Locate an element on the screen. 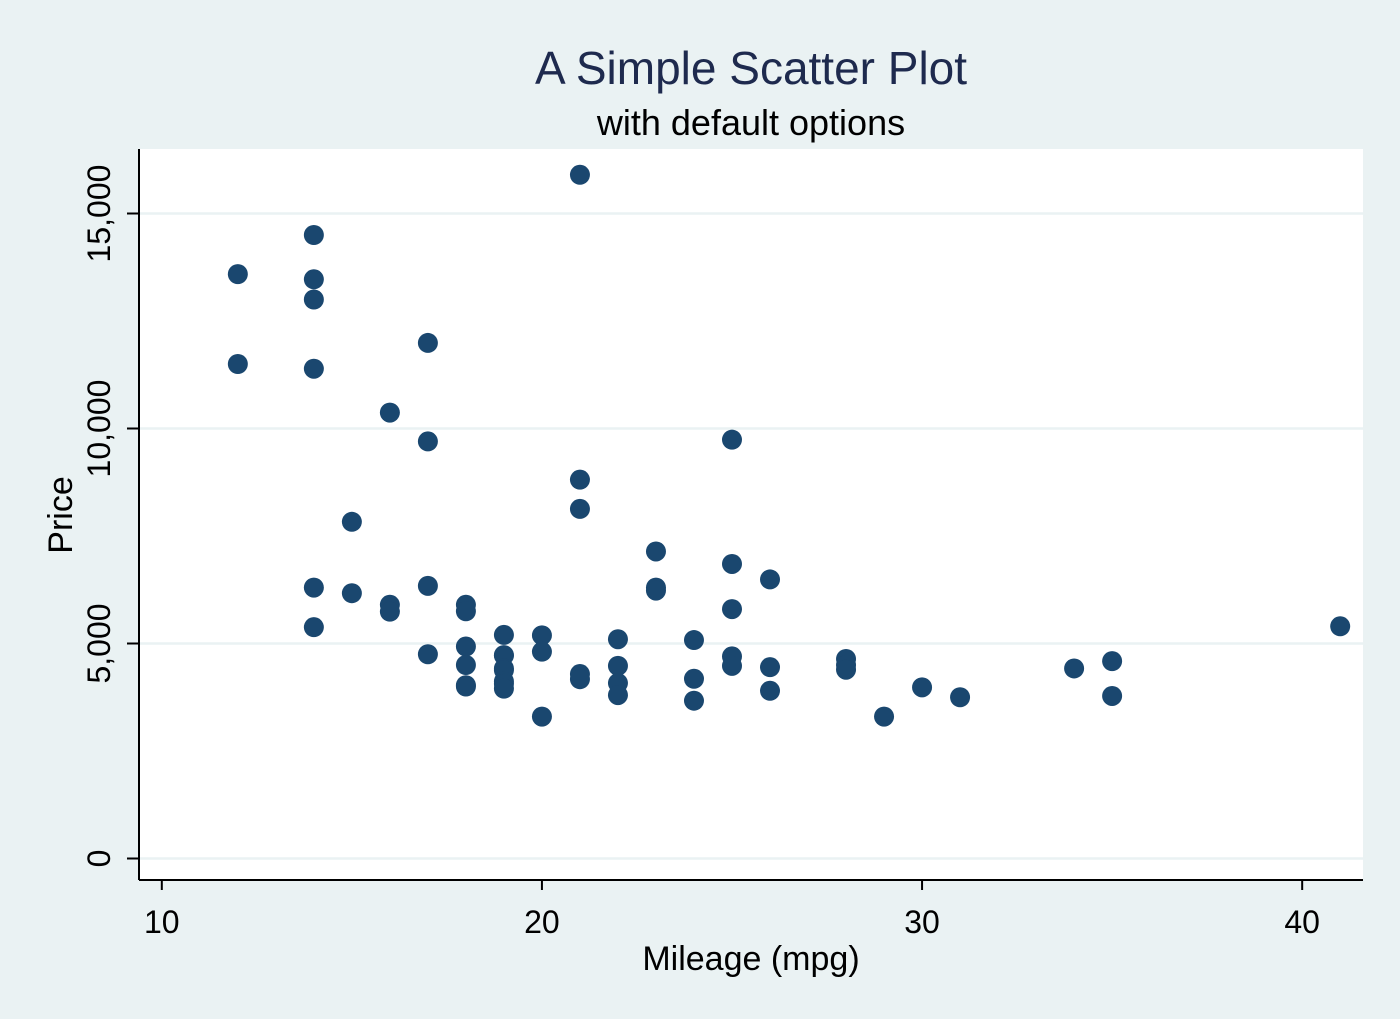  y-tick-label-3: 15,000 is located at coordinates (99, 214).